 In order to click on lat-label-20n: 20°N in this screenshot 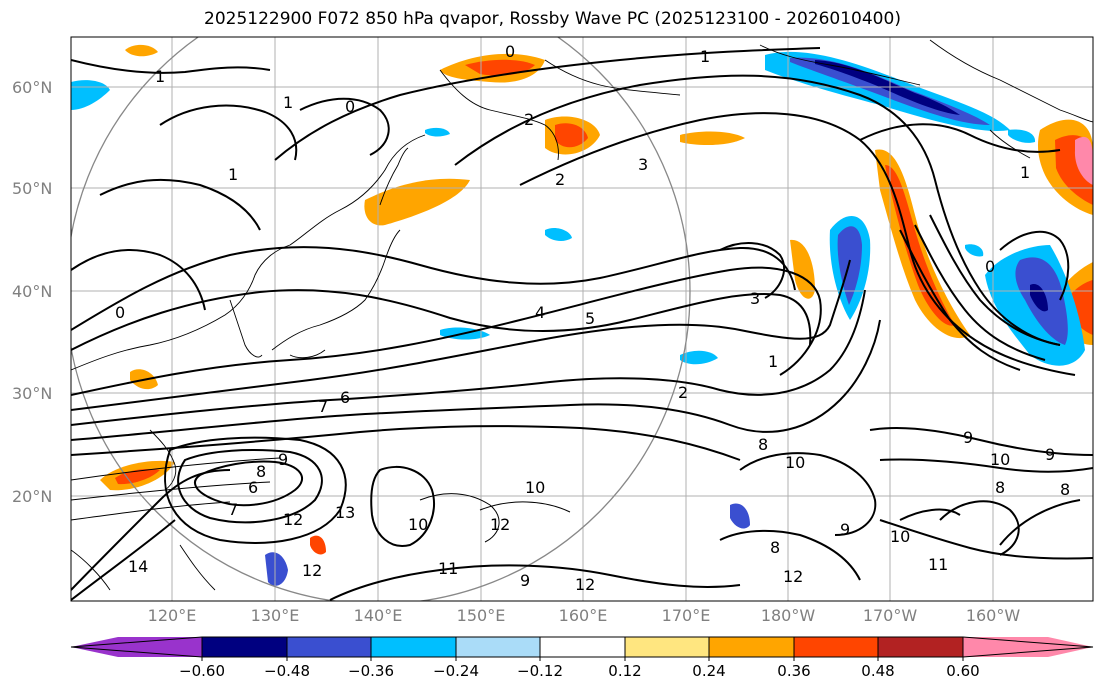, I will do `click(32, 496)`.